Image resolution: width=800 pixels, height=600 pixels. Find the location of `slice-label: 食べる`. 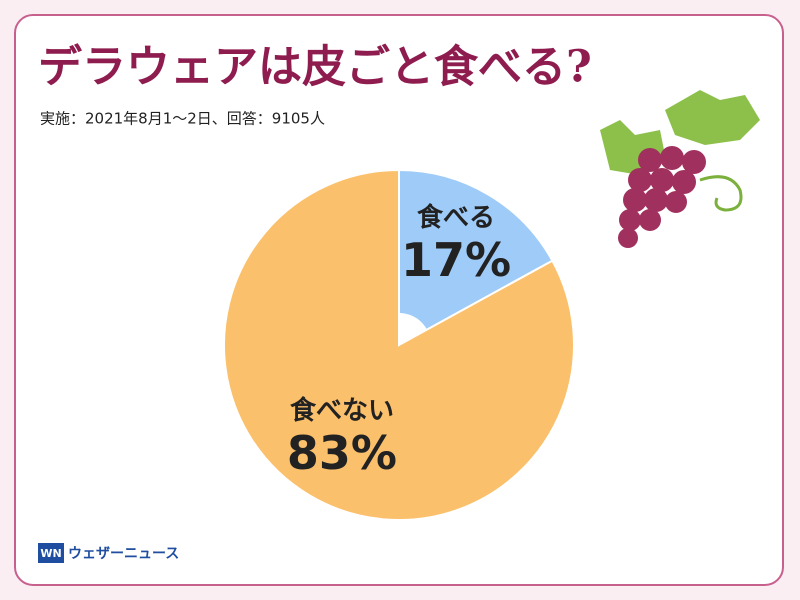

slice-label: 食べる is located at coordinates (456, 217).